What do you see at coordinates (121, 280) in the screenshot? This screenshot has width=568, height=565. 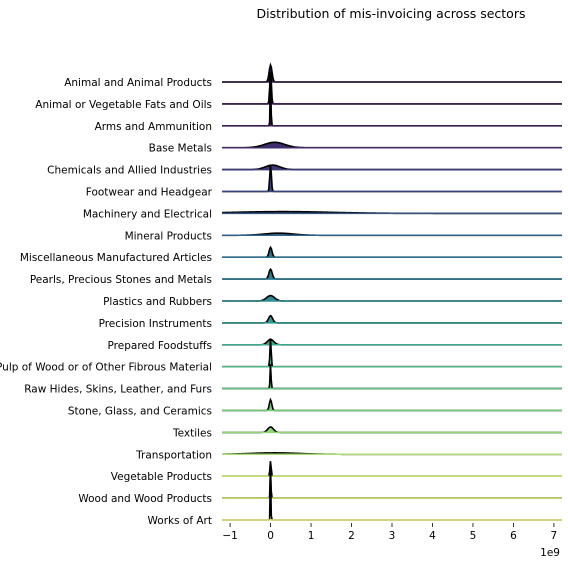 I see `row-label: Pearls, Precious Stones and Metals` at bounding box center [121, 280].